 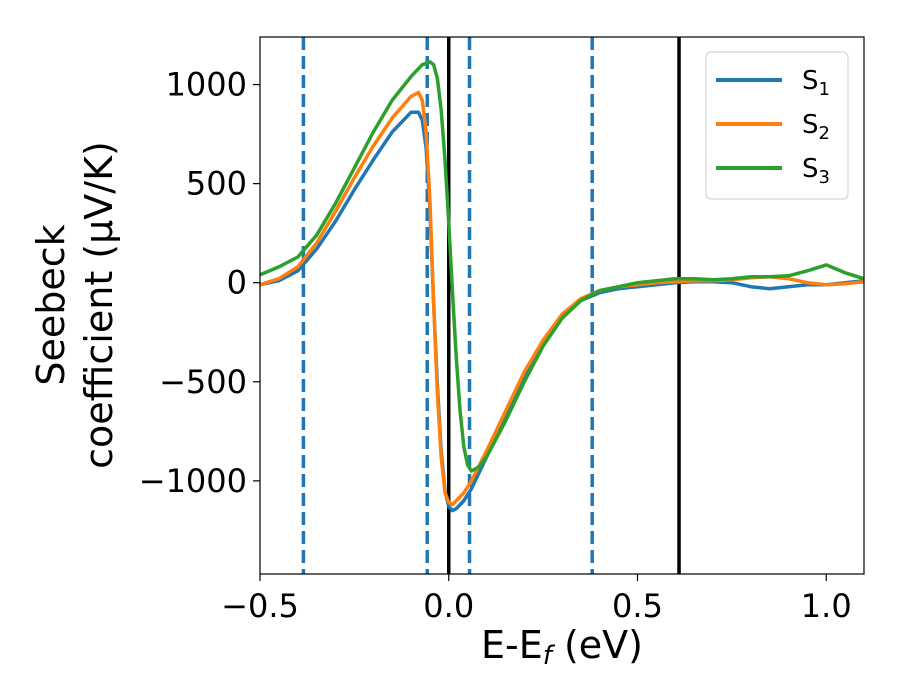 What do you see at coordinates (51, 304) in the screenshot?
I see `y-axis-label-line1: Seebeck` at bounding box center [51, 304].